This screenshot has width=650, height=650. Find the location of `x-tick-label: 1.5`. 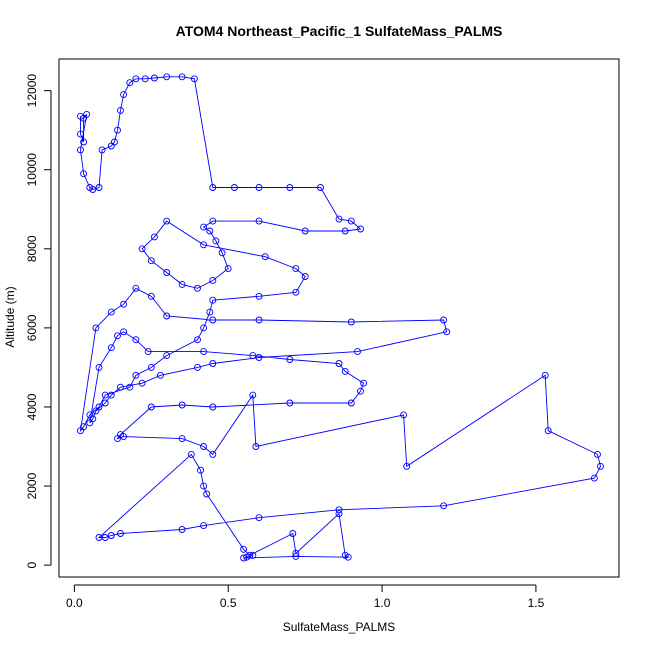

x-tick-label: 1.5 is located at coordinates (536, 603).